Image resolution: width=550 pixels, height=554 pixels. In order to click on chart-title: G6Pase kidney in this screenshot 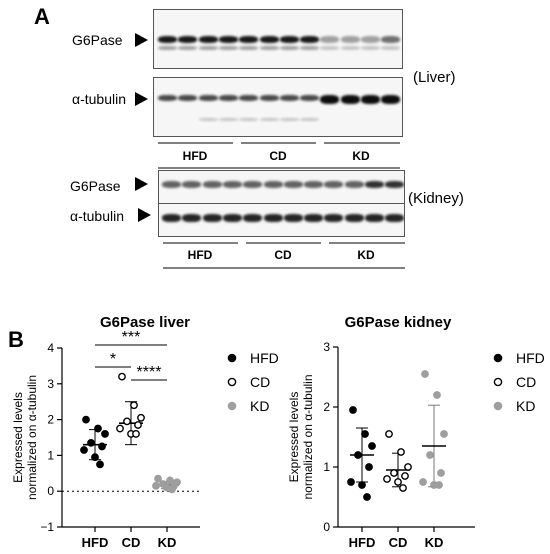, I will do `click(398, 322)`.